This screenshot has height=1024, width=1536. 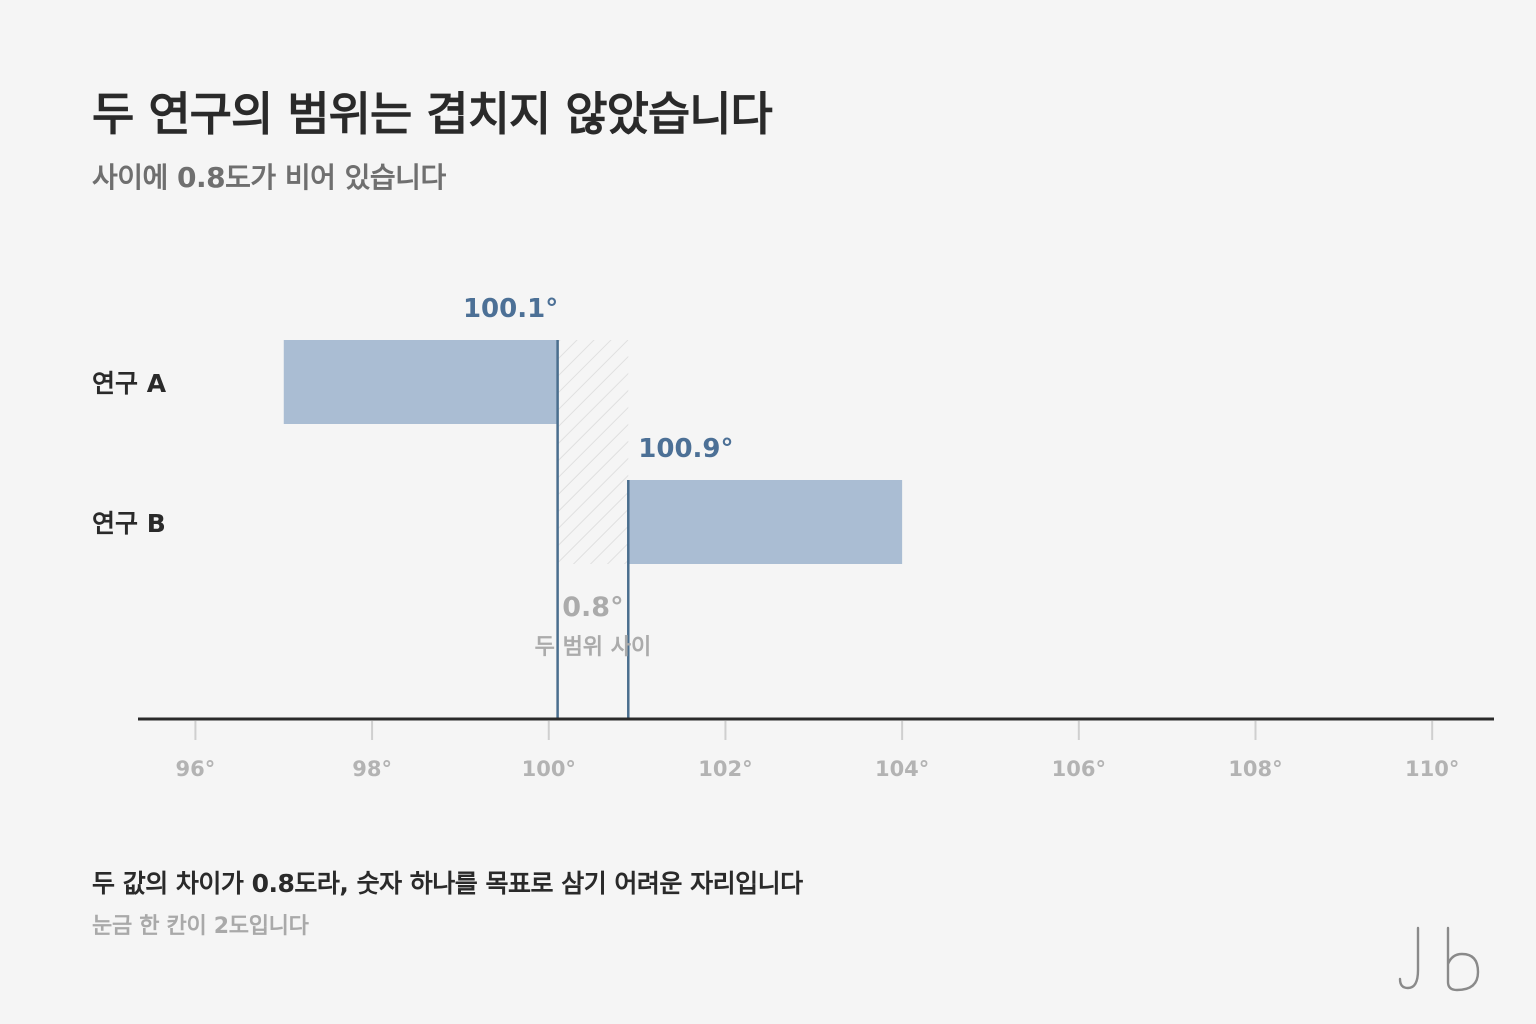 I want to click on x-tick-label: 100°, so click(x=549, y=769).